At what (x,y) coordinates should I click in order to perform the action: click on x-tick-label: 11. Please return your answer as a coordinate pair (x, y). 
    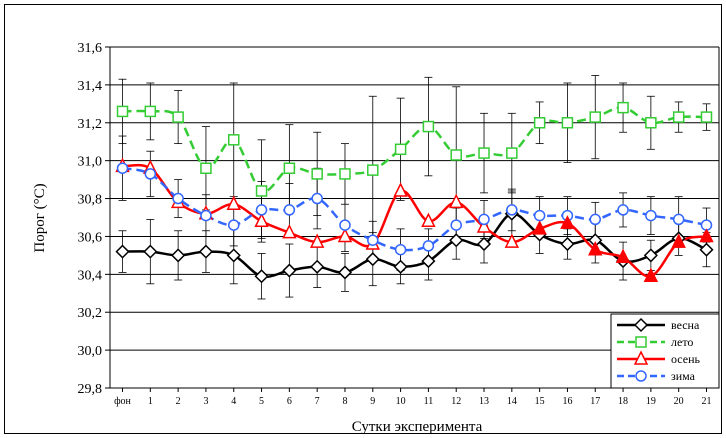
    Looking at the image, I should click on (429, 401).